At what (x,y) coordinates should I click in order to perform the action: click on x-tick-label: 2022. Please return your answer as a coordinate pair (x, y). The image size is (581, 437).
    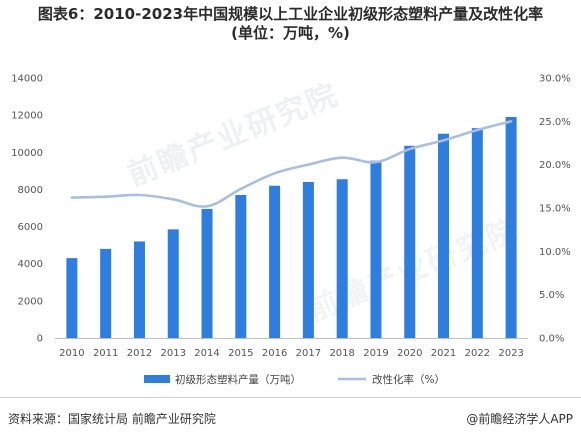
    Looking at the image, I should click on (477, 353).